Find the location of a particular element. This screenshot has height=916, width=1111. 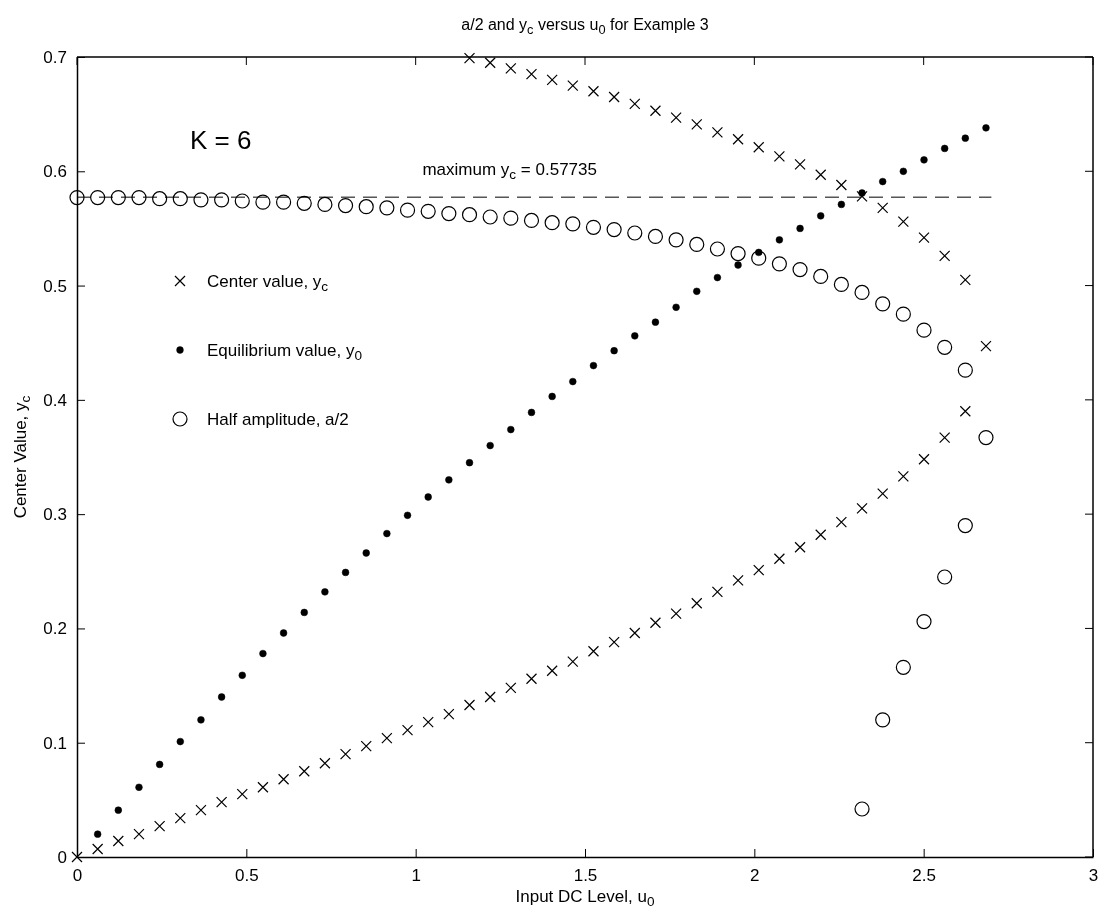

x-tick-label: 3 is located at coordinates (1093, 876).